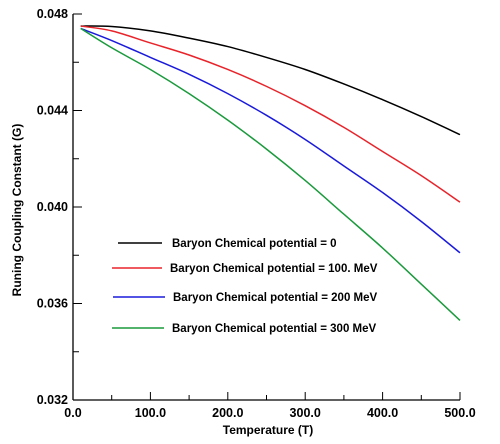  Describe the element at coordinates (52, 14) in the screenshot. I see `y-tick-label: 0.048` at that location.